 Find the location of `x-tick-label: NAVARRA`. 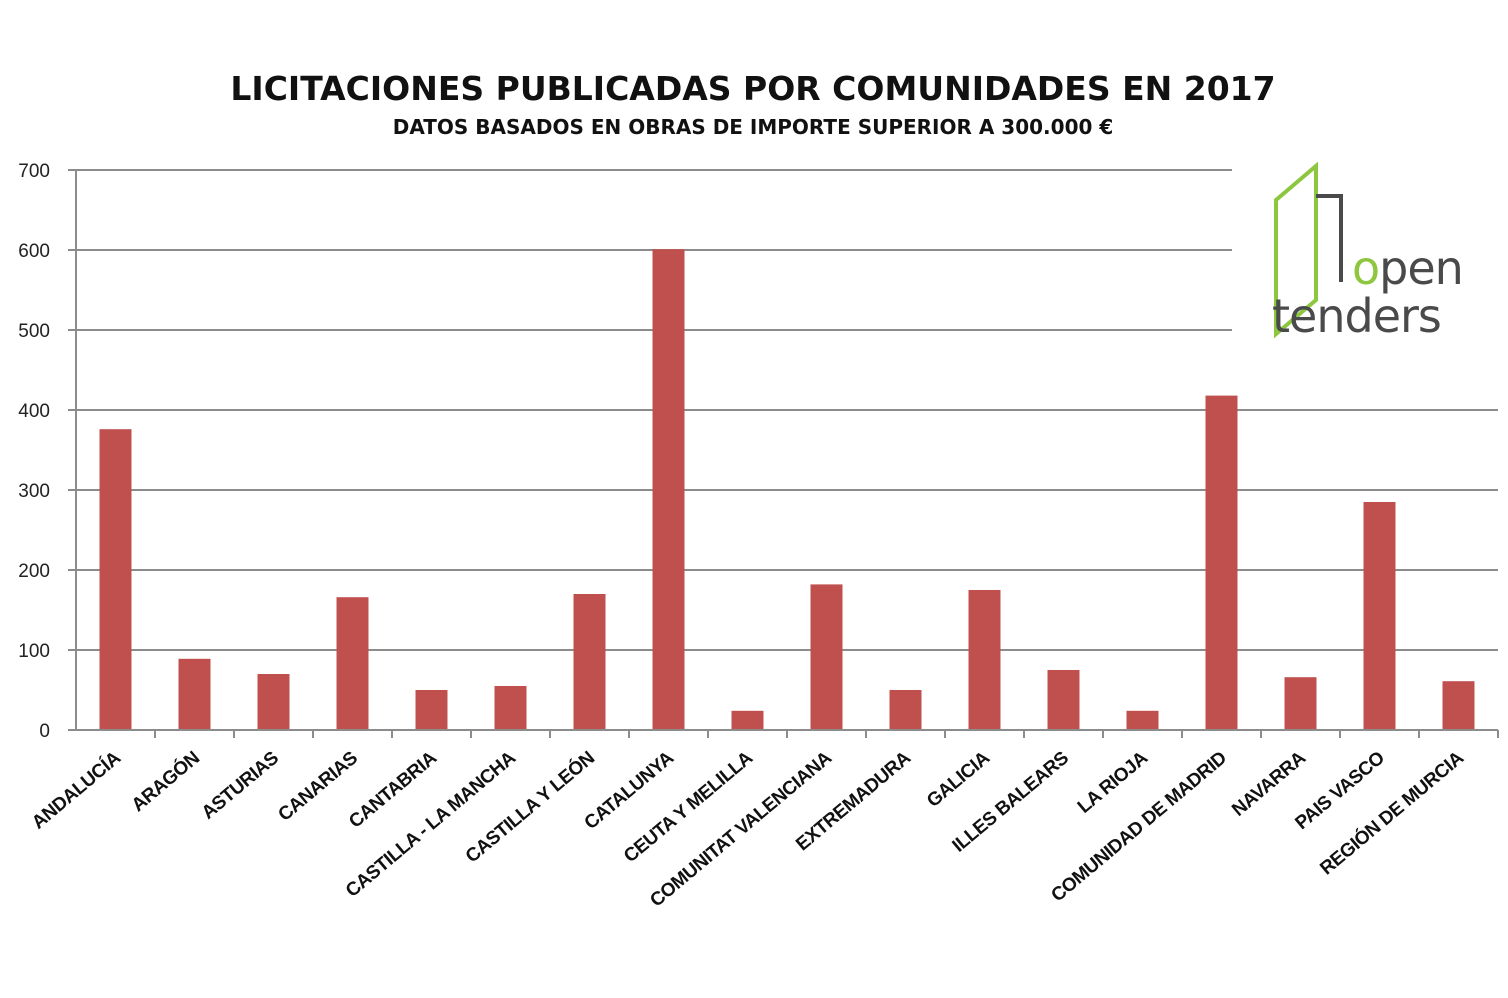

x-tick-label: NAVARRA is located at coordinates (1269, 784).